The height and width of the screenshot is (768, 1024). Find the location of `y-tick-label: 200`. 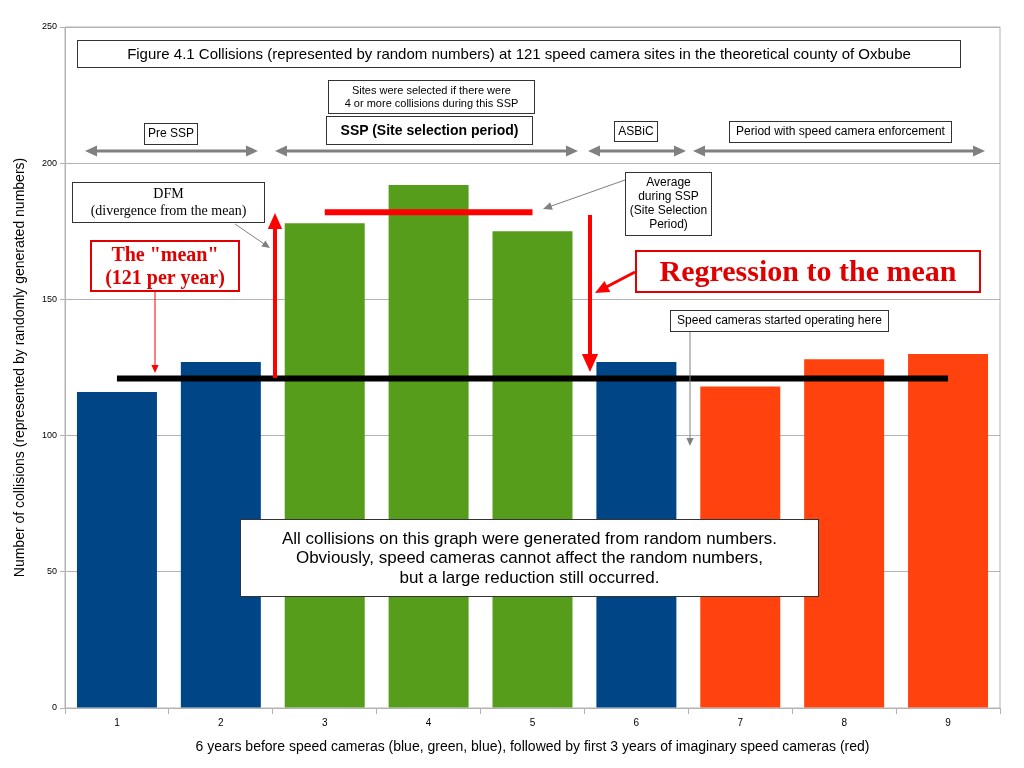

y-tick-label: 200 is located at coordinates (49, 162).